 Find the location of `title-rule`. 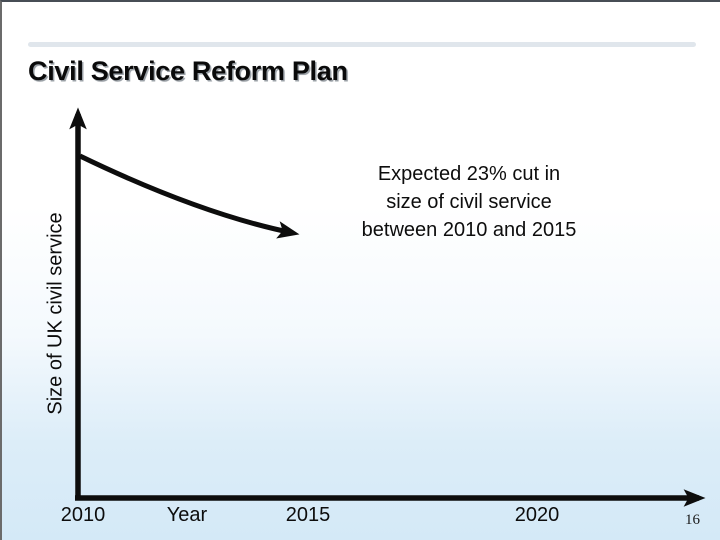

title-rule is located at coordinates (362, 44).